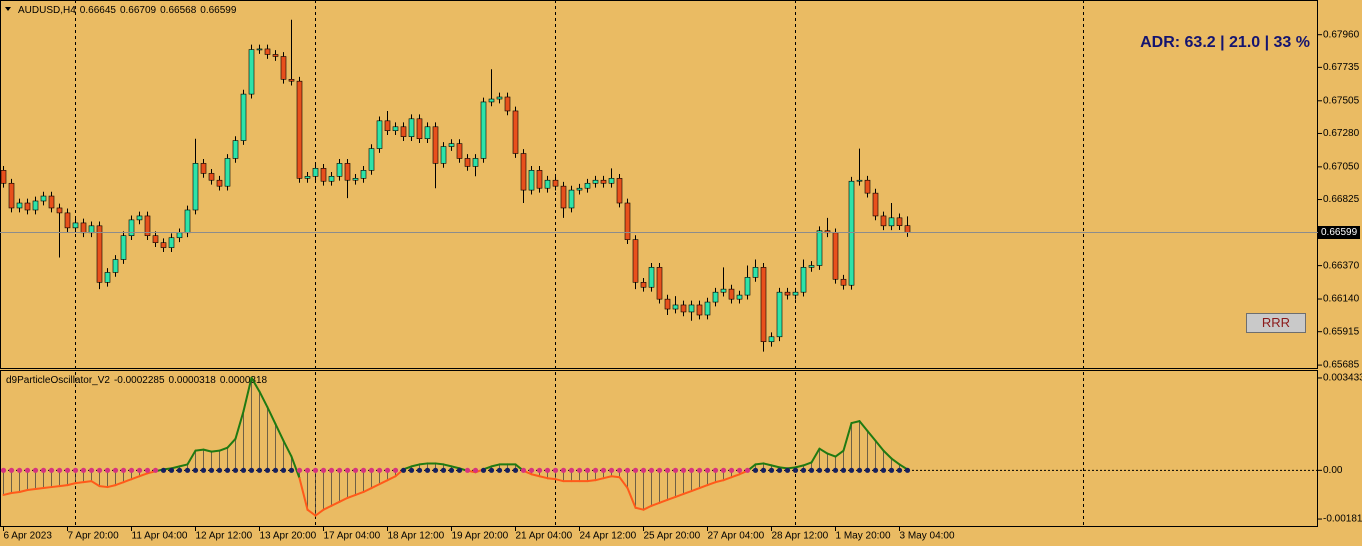 The image size is (1362, 546). I want to click on indicator-value: 0.0000318, so click(193, 380).